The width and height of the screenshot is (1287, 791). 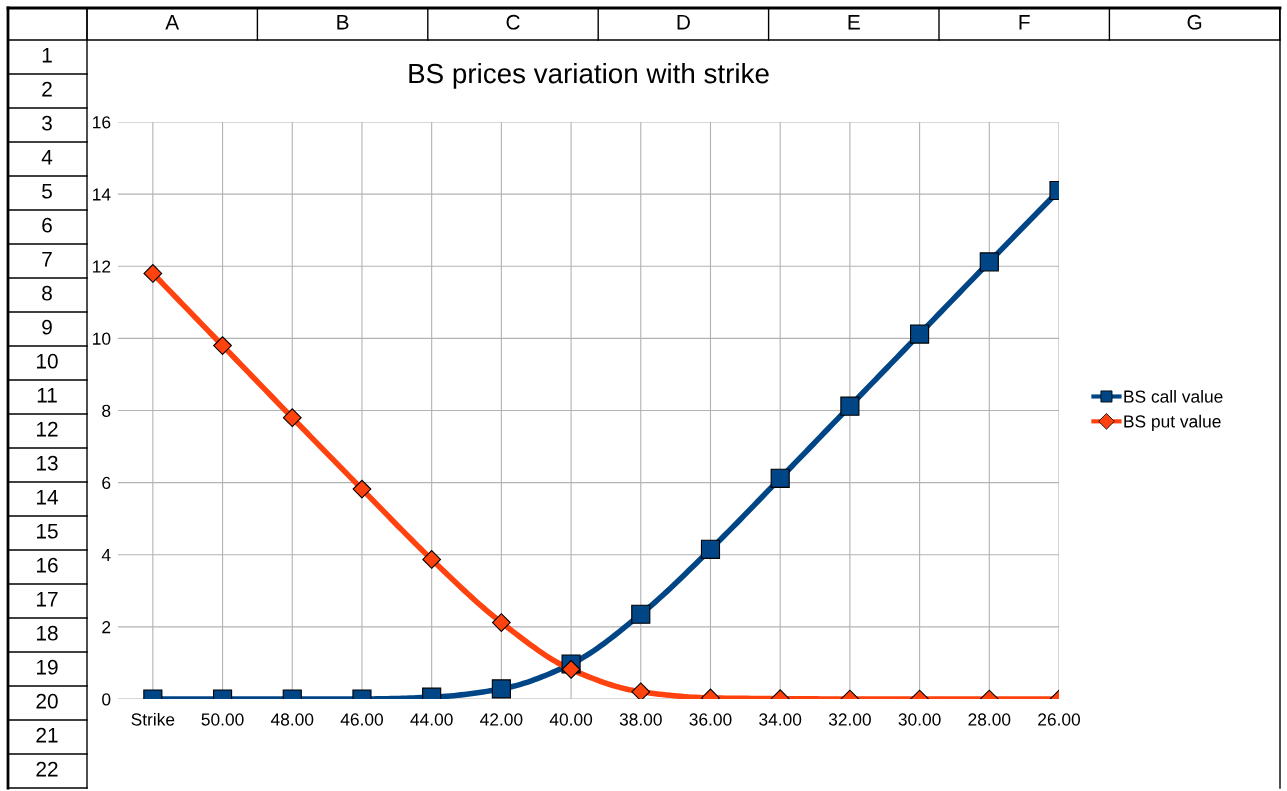 I want to click on y-tick-label: 16, so click(x=102, y=122).